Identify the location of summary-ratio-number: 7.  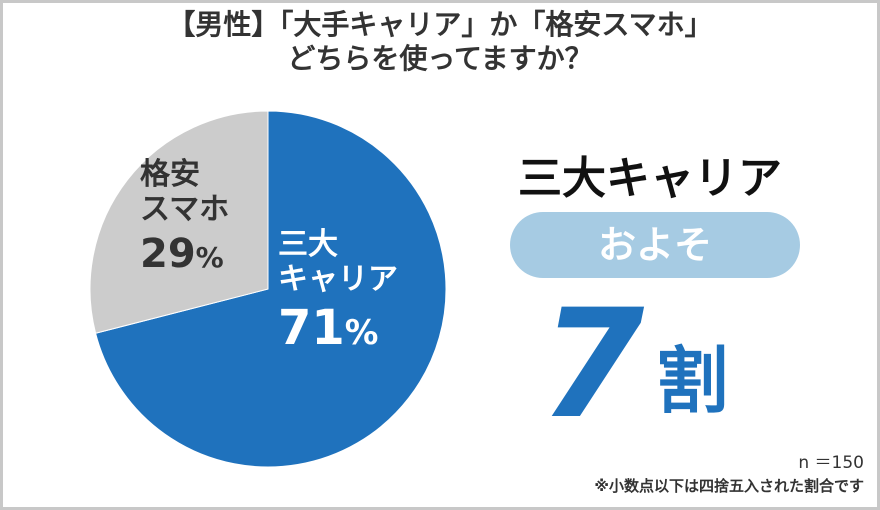
(592, 365).